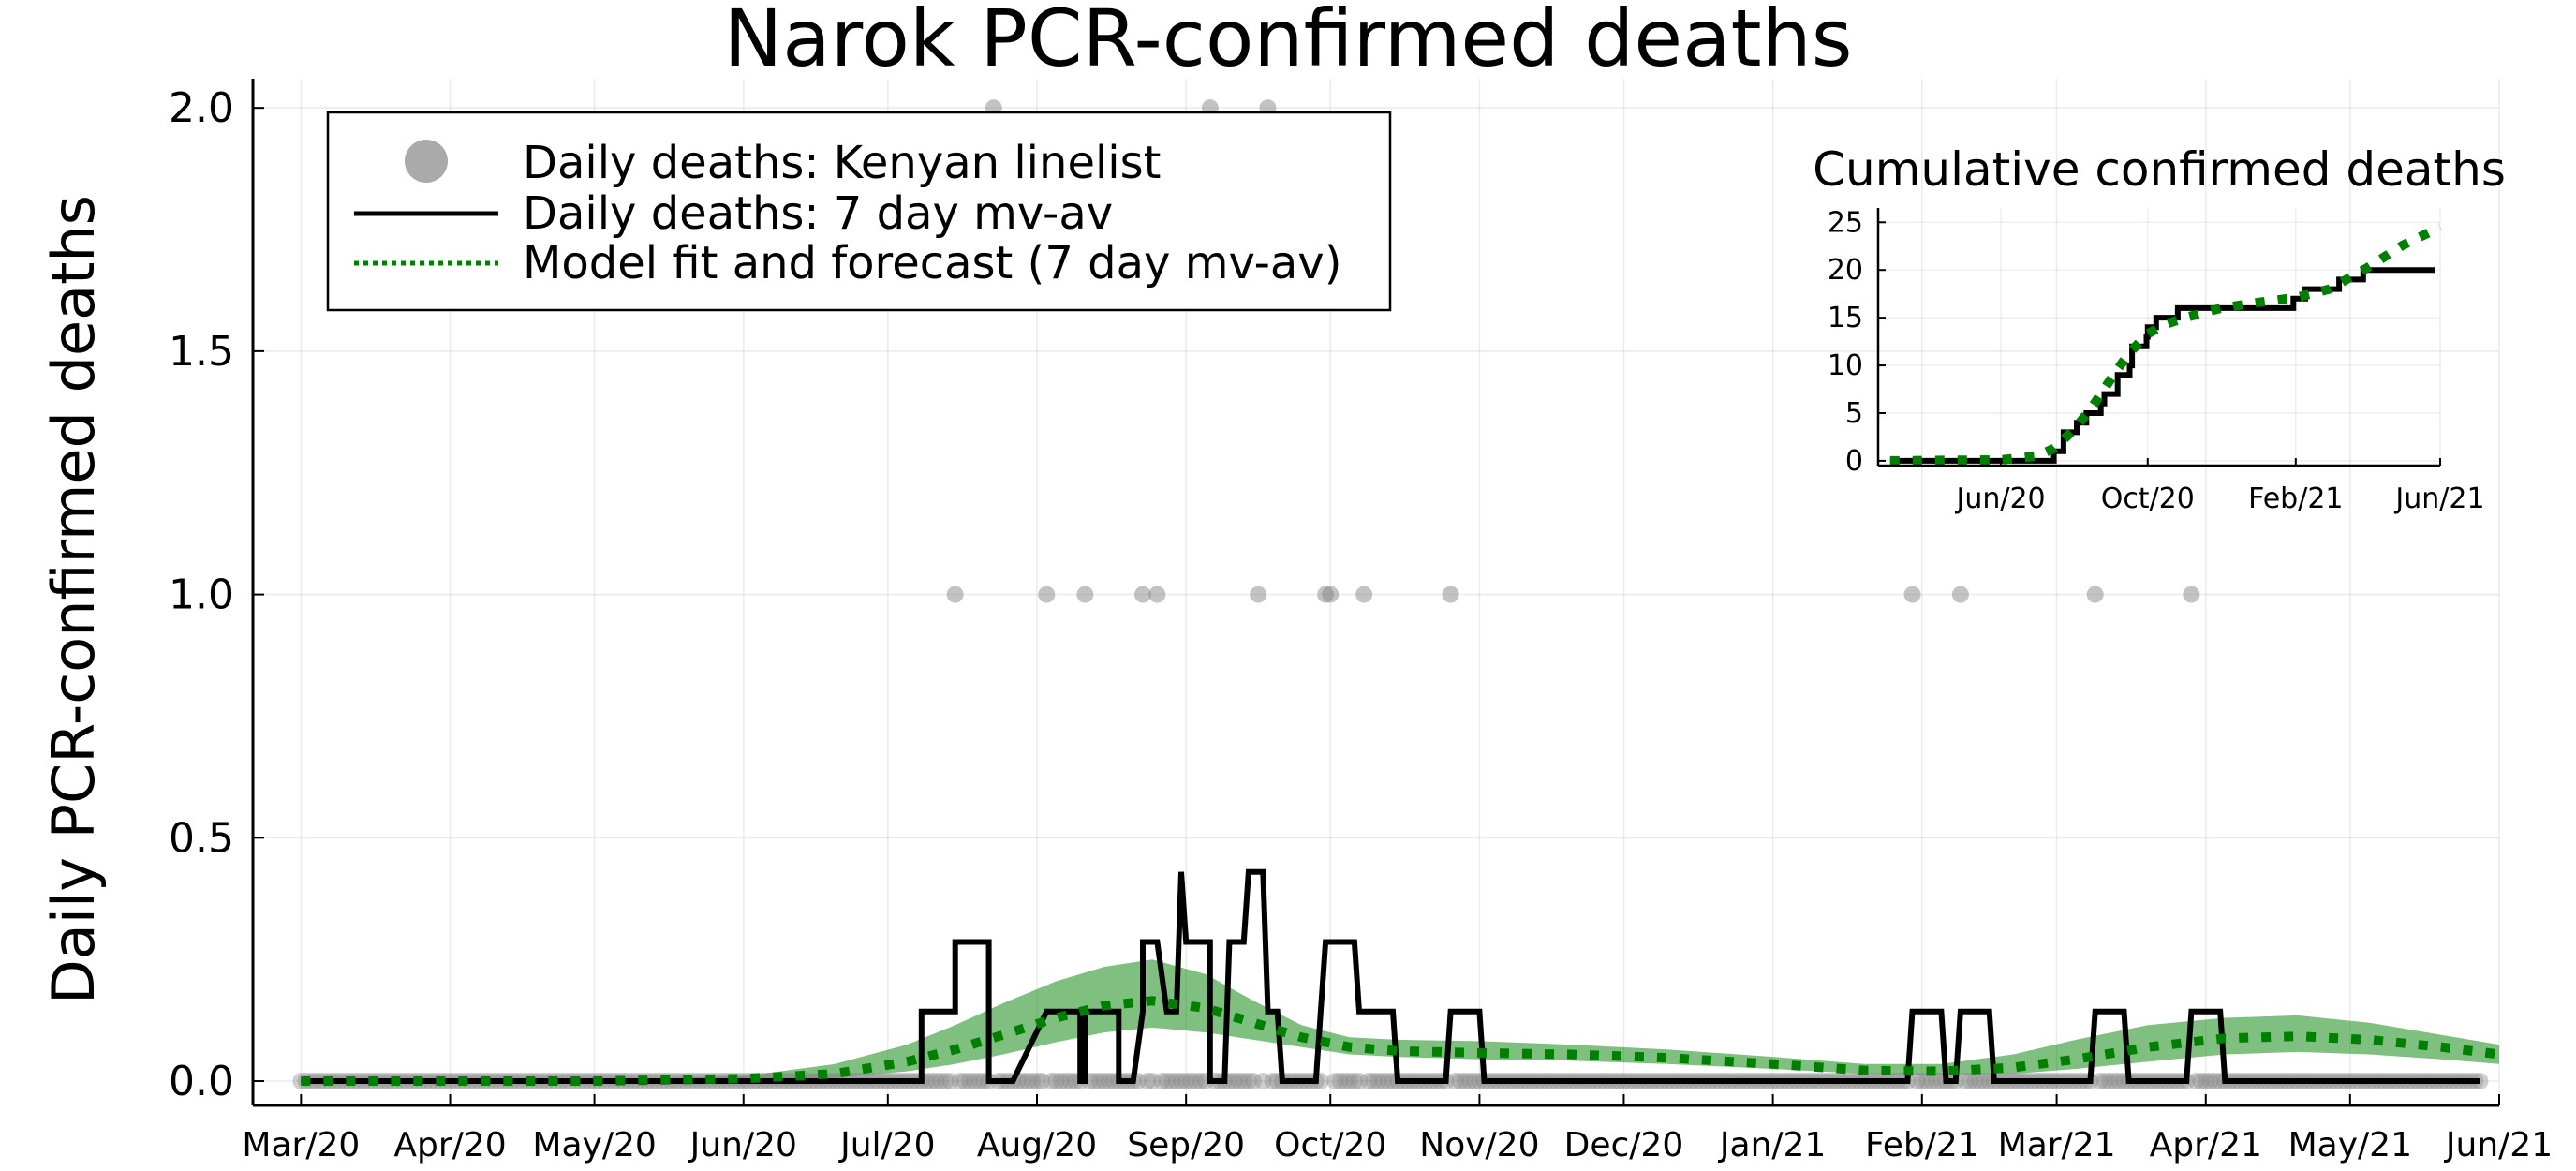 This screenshot has height=1171, width=2576. What do you see at coordinates (2220, 486) in the screenshot?
I see `inset-x-ticks: Jun/20 Oct/20 Feb/21 Jun/21` at bounding box center [2220, 486].